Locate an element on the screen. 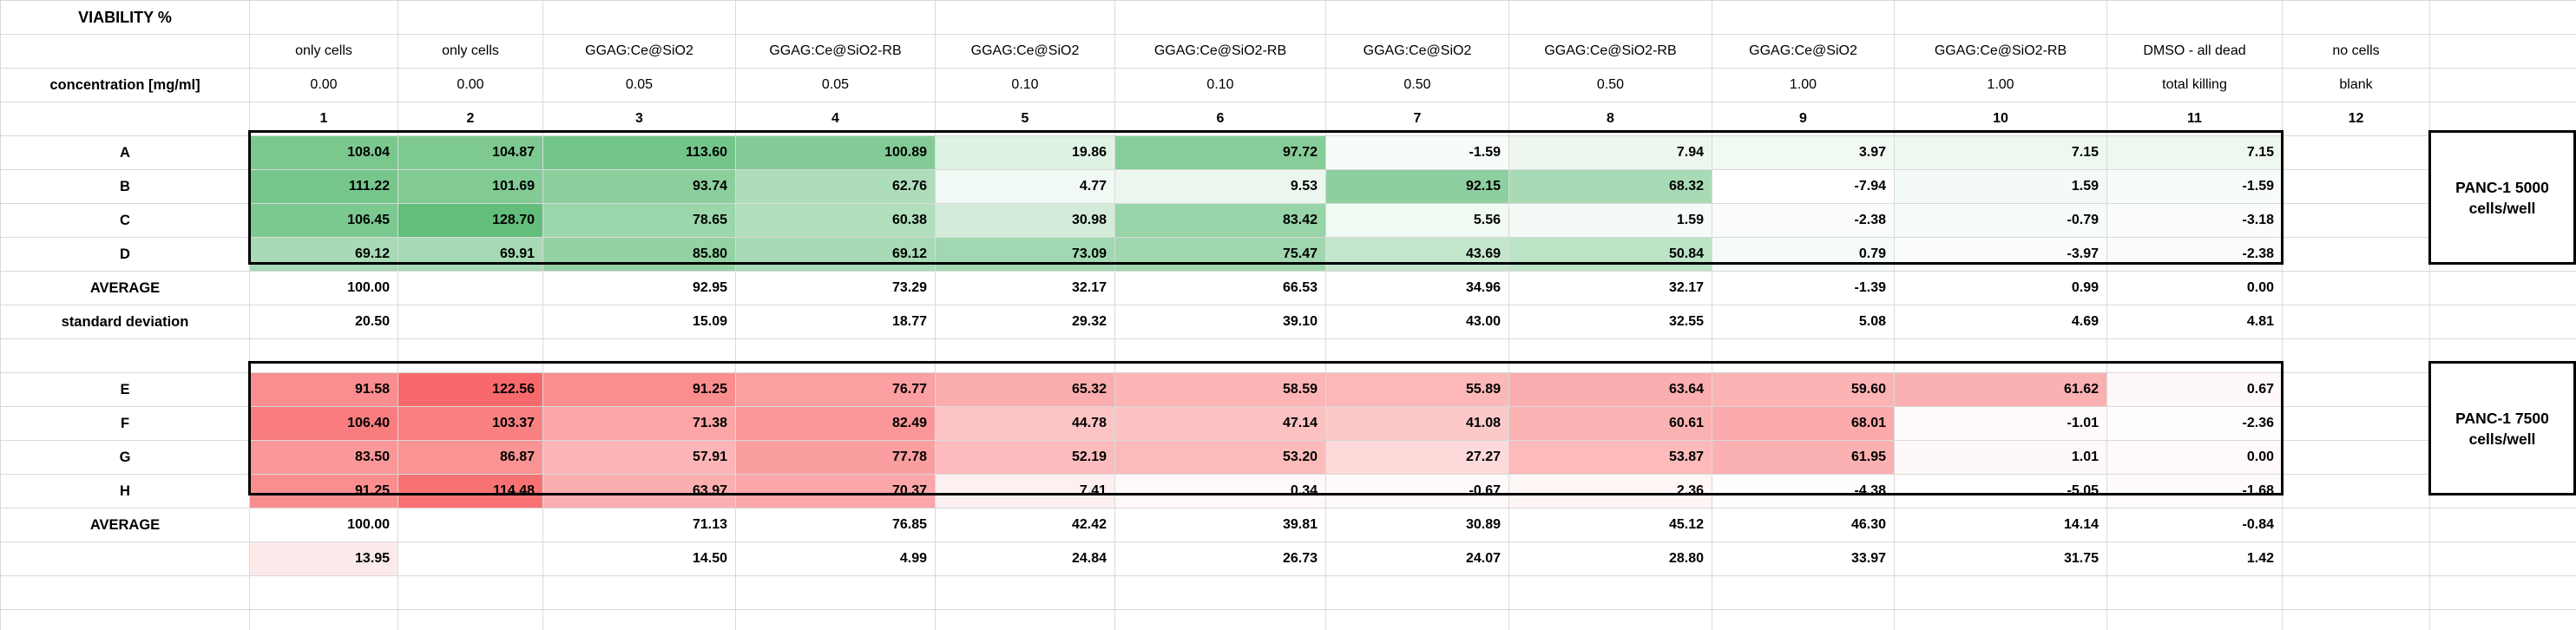  cell-spacer-1-col8 is located at coordinates (1610, 355).